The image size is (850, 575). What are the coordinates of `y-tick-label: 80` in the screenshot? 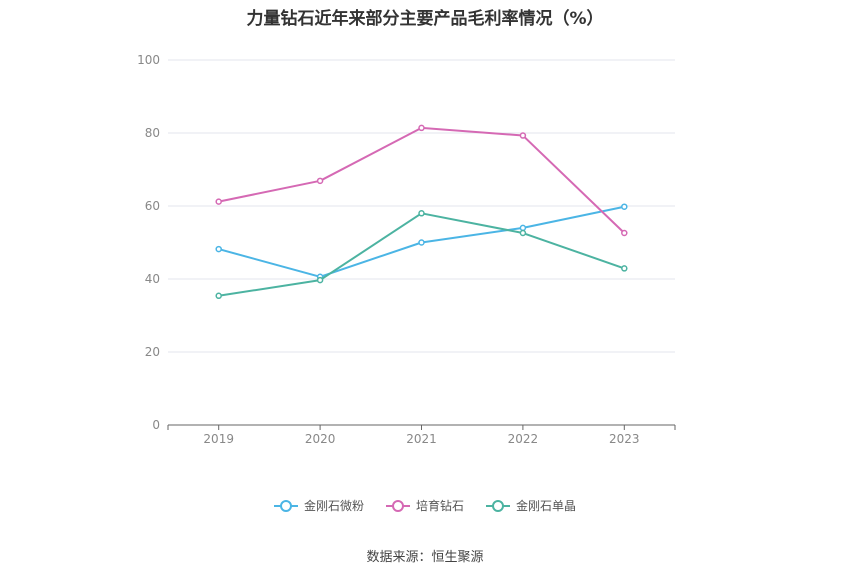 It's located at (152, 133).